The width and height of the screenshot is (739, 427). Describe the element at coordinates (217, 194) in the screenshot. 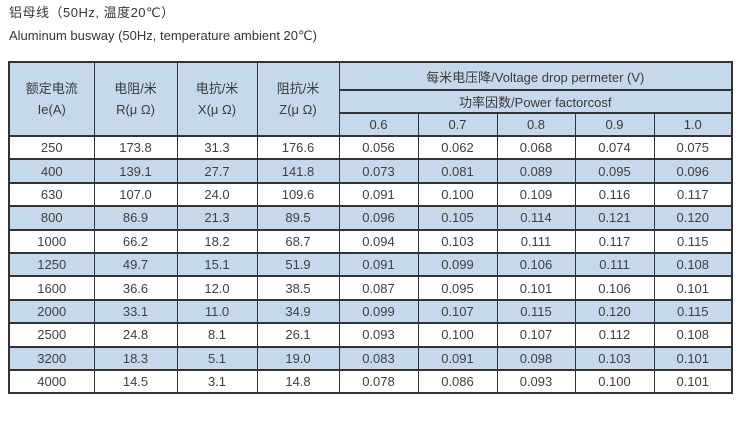

I see `table-cell: 24.0` at that location.